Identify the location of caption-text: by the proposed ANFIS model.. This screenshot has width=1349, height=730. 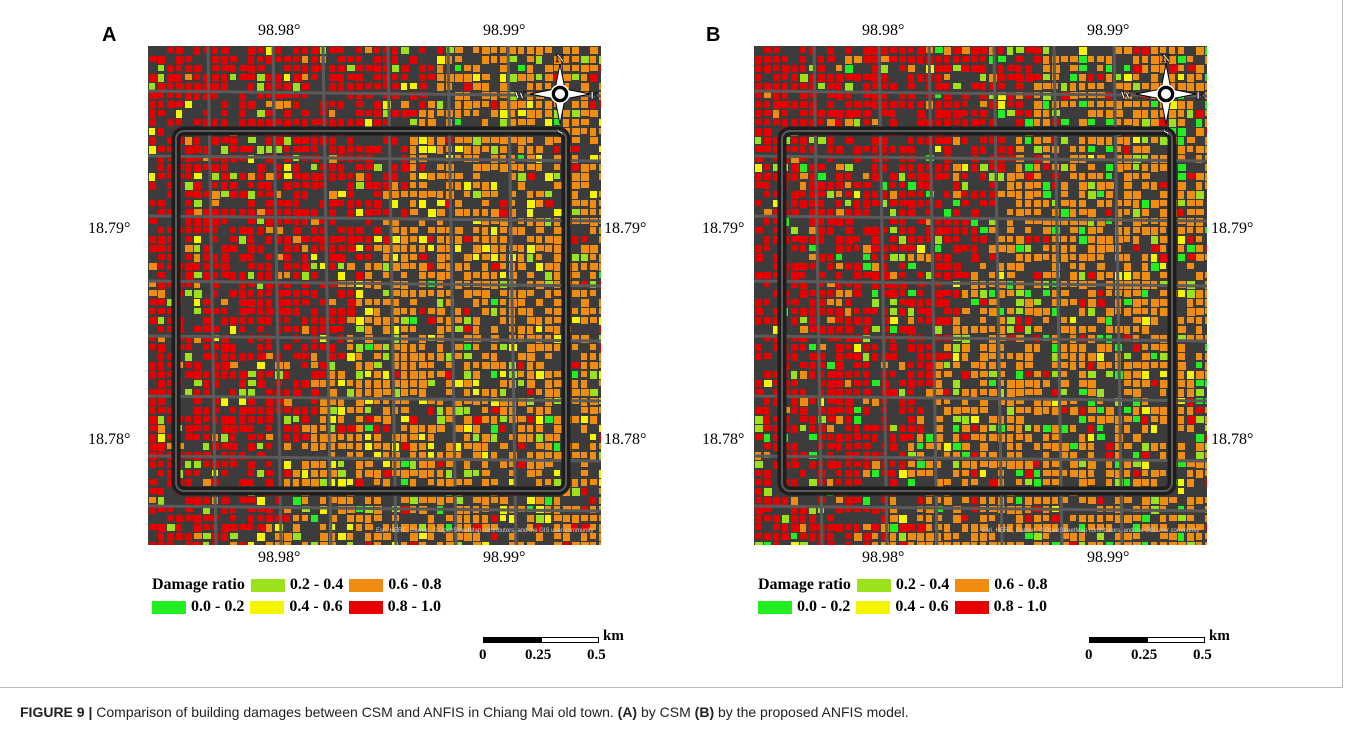
(811, 712).